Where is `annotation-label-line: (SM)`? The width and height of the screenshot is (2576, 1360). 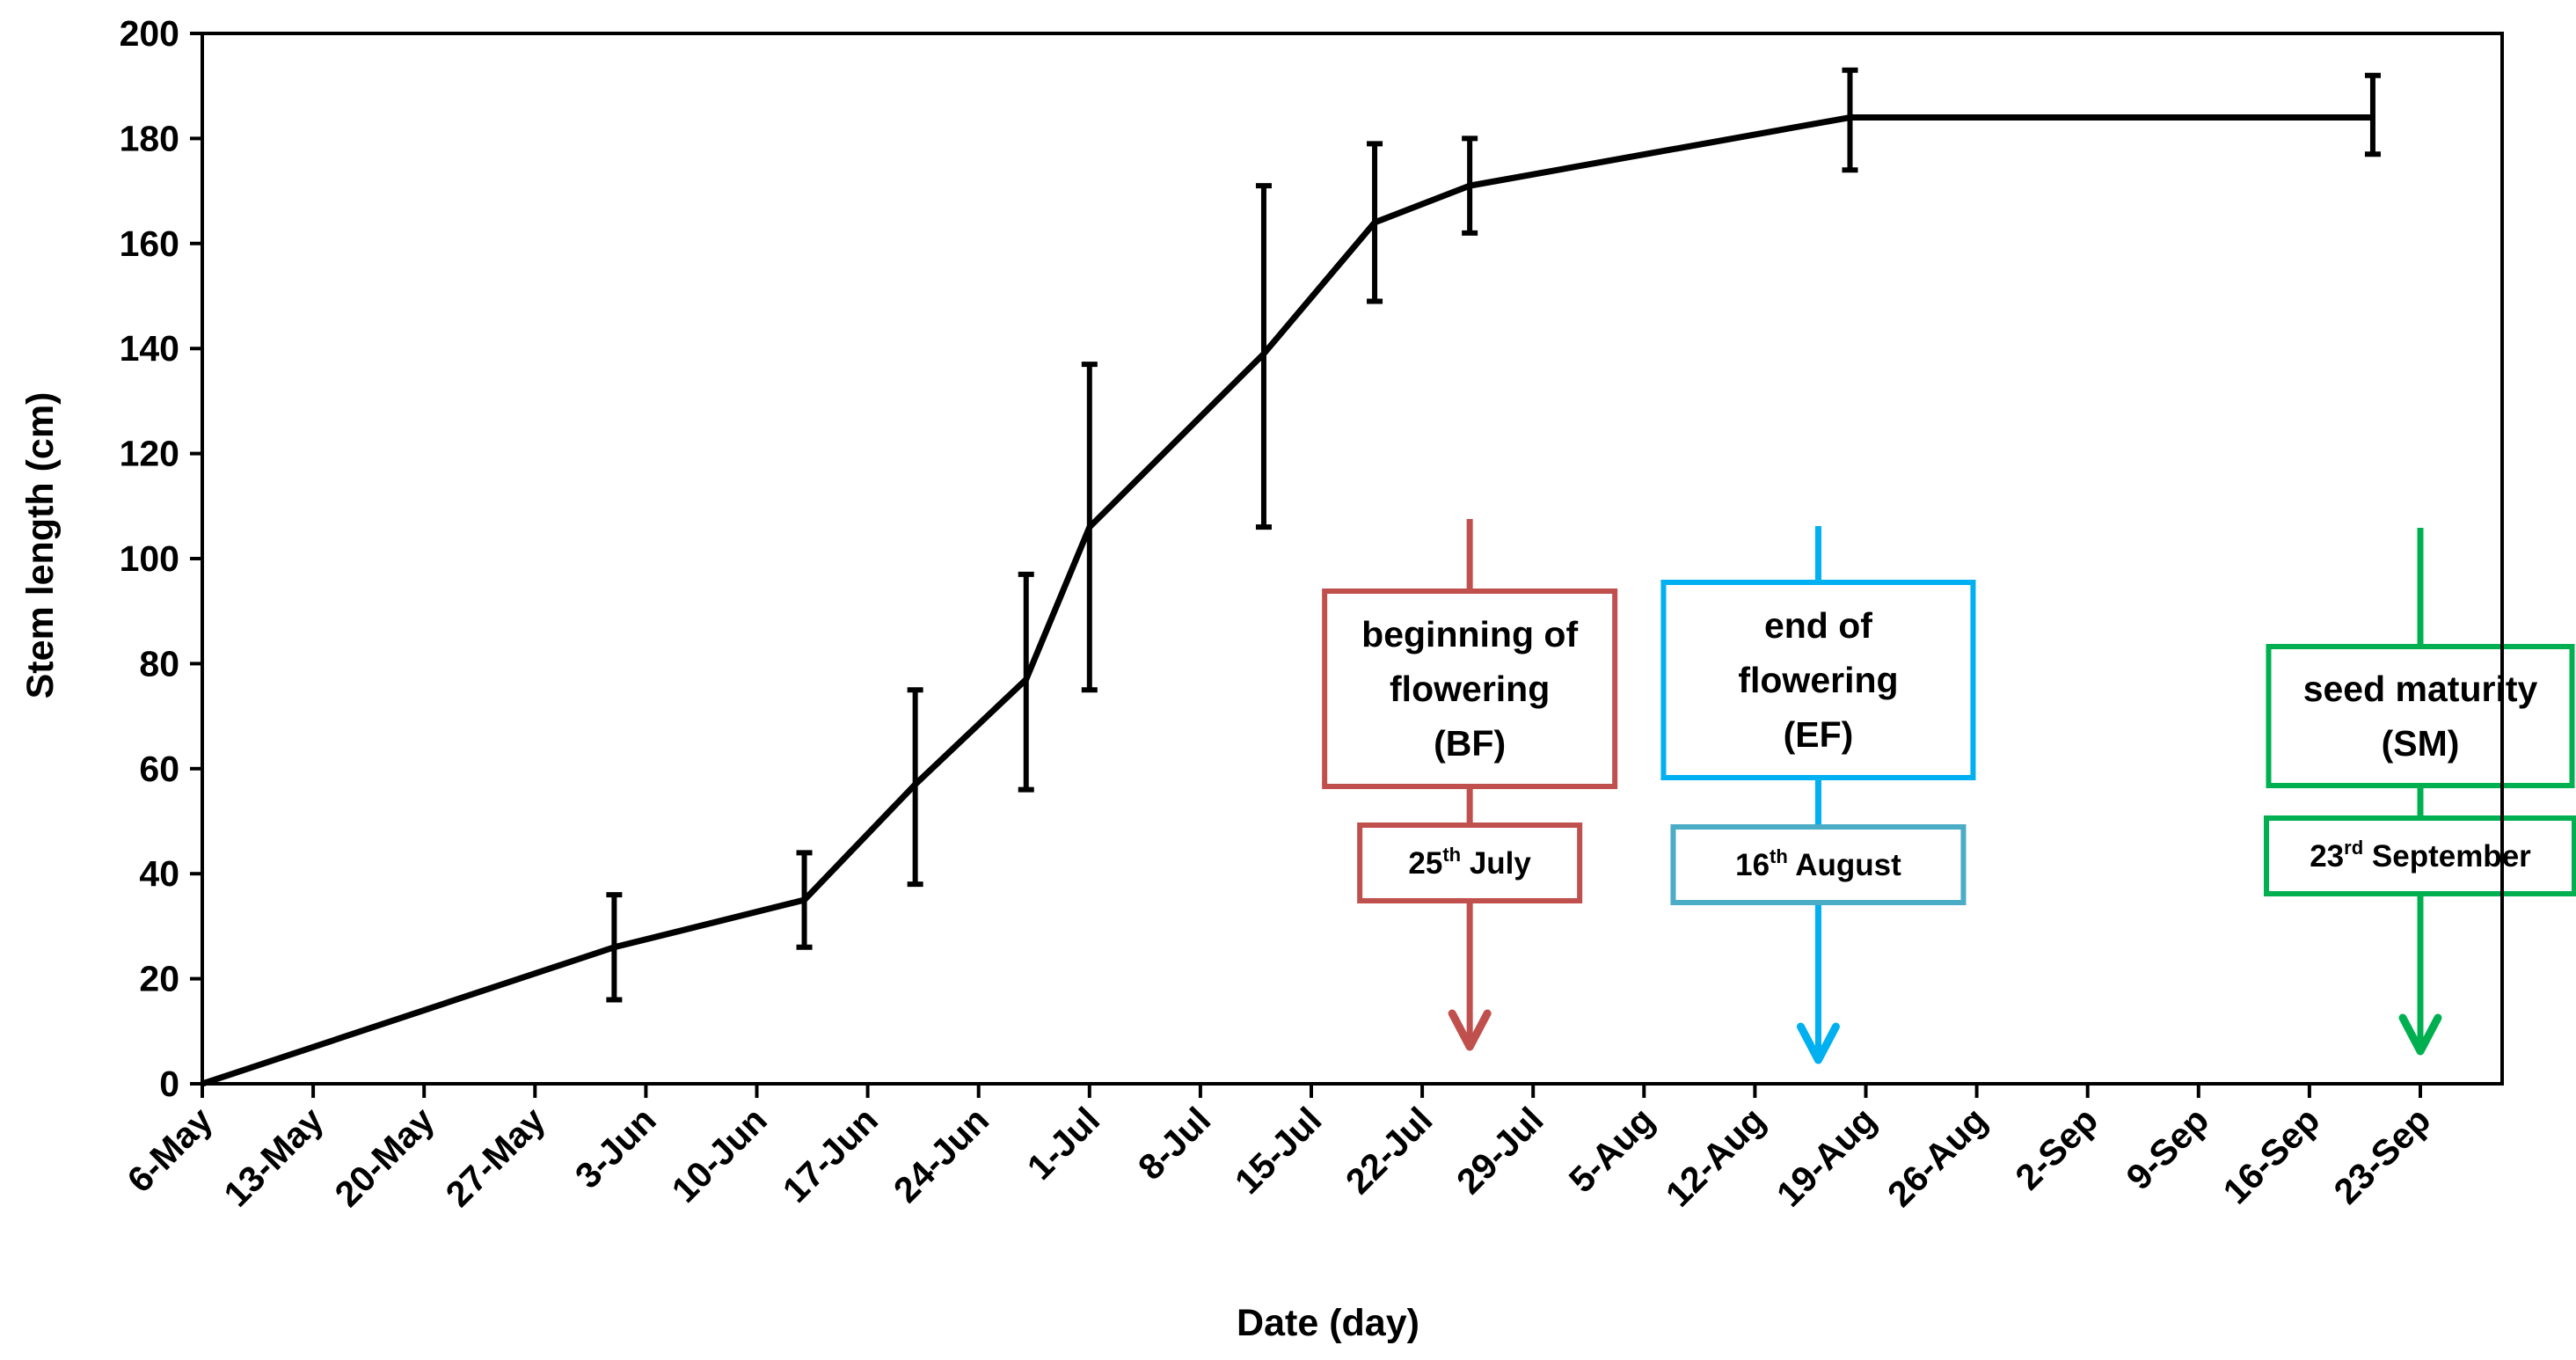
annotation-label-line: (SM) is located at coordinates (2421, 743).